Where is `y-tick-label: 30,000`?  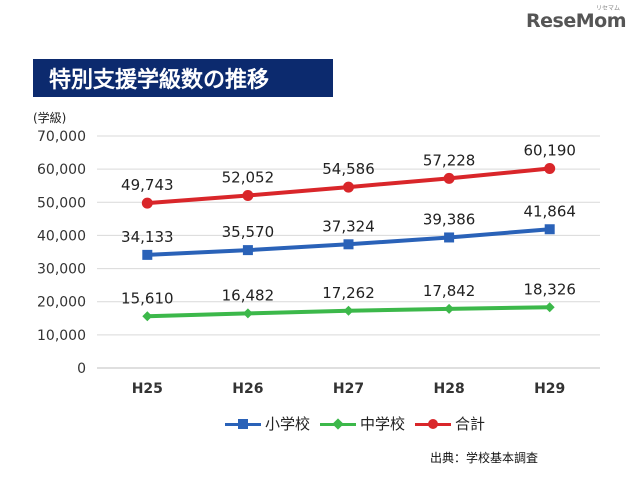
y-tick-label: 30,000 is located at coordinates (61, 270).